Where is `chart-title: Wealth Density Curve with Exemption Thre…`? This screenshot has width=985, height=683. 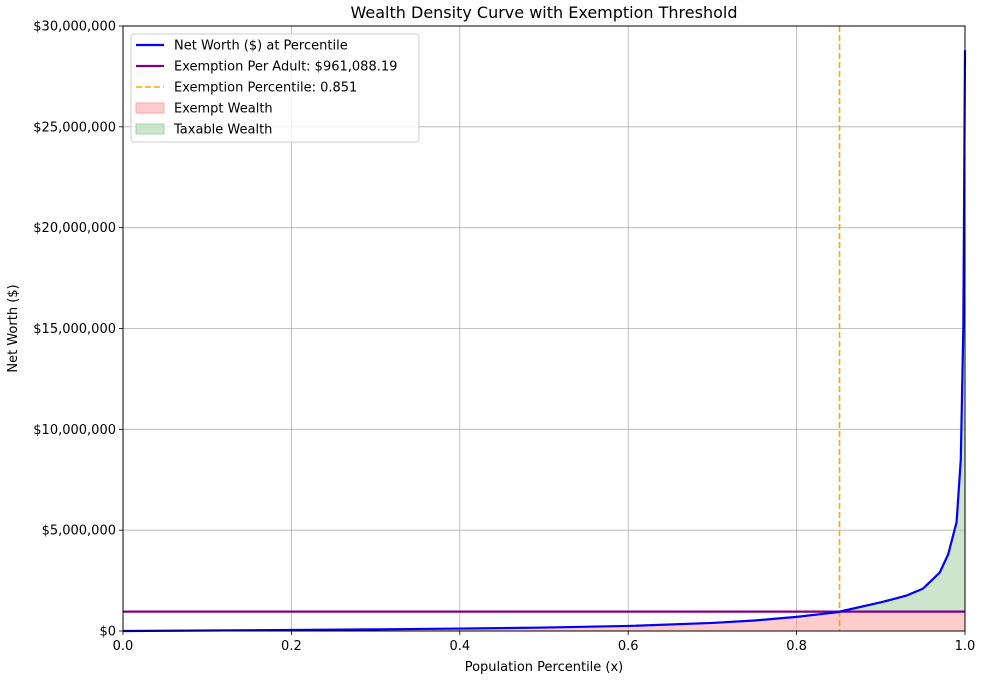 chart-title: Wealth Density Curve with Exemption Thre… is located at coordinates (544, 12).